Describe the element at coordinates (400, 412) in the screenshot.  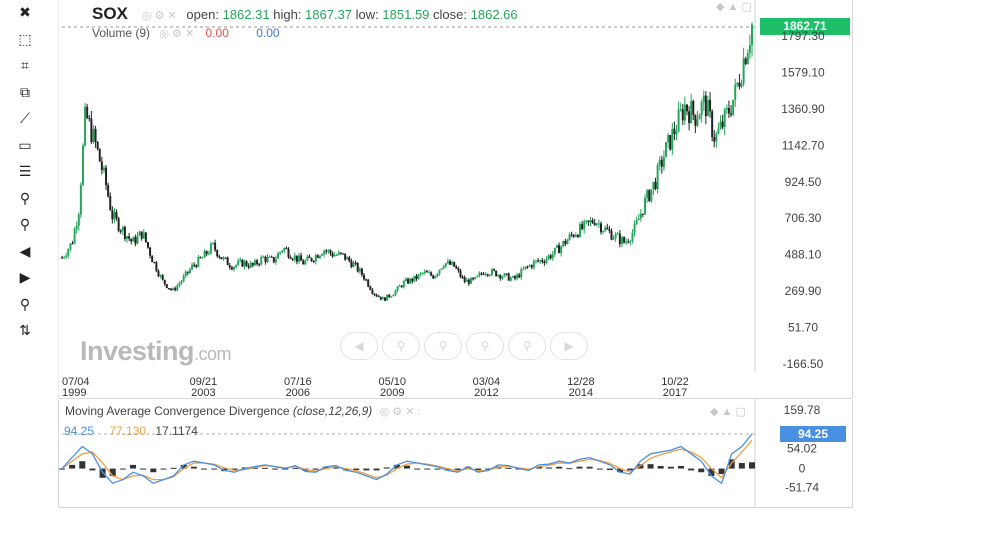
I see `macd-icons: ◎ ⚙ ✕ :` at that location.